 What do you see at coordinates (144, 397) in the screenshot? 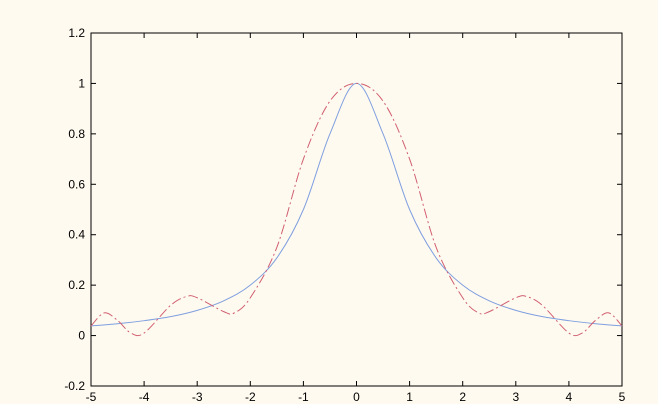
I see `x-tick-label: -4` at bounding box center [144, 397].